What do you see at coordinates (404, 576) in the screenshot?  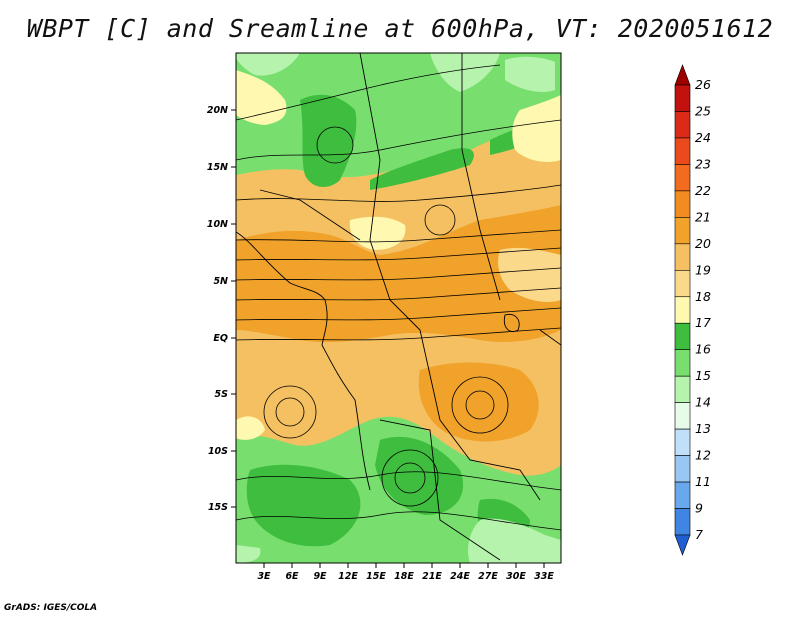 I see `lon-label-18E: 18E` at bounding box center [404, 576].